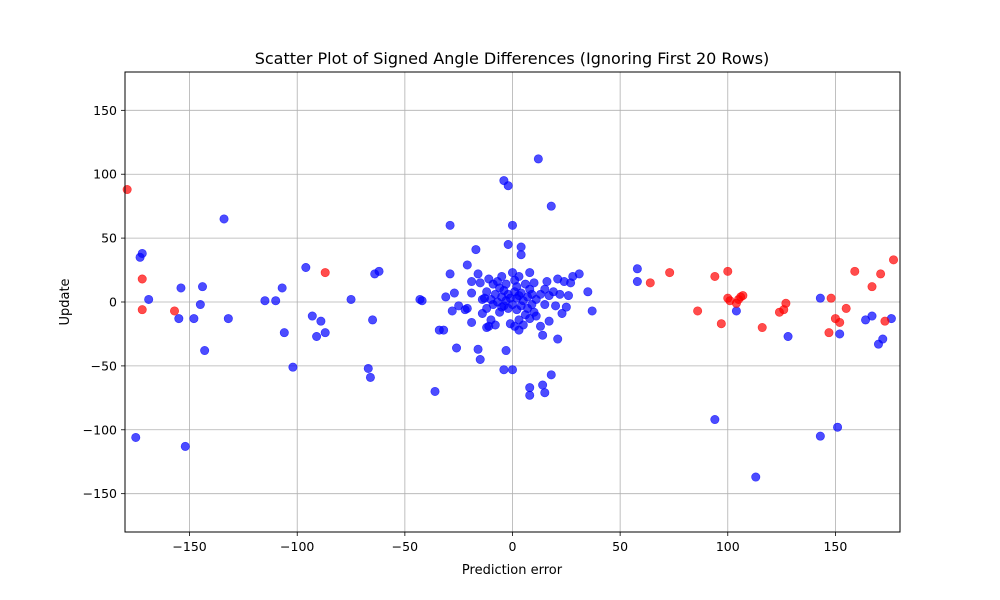 This screenshot has height=600, width=1000. Describe the element at coordinates (104, 365) in the screenshot. I see `y-tick-label: −50` at that location.